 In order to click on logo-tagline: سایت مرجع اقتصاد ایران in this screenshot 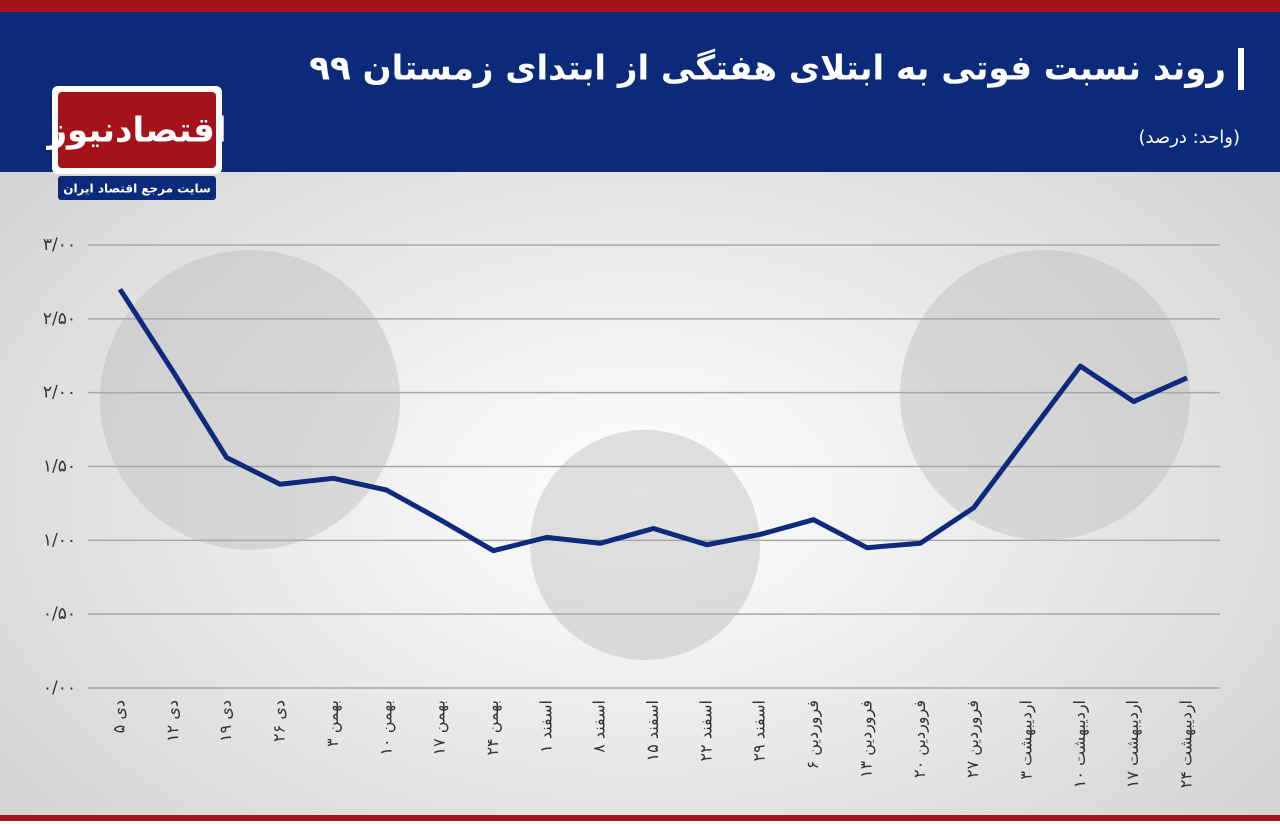, I will do `click(137, 189)`.